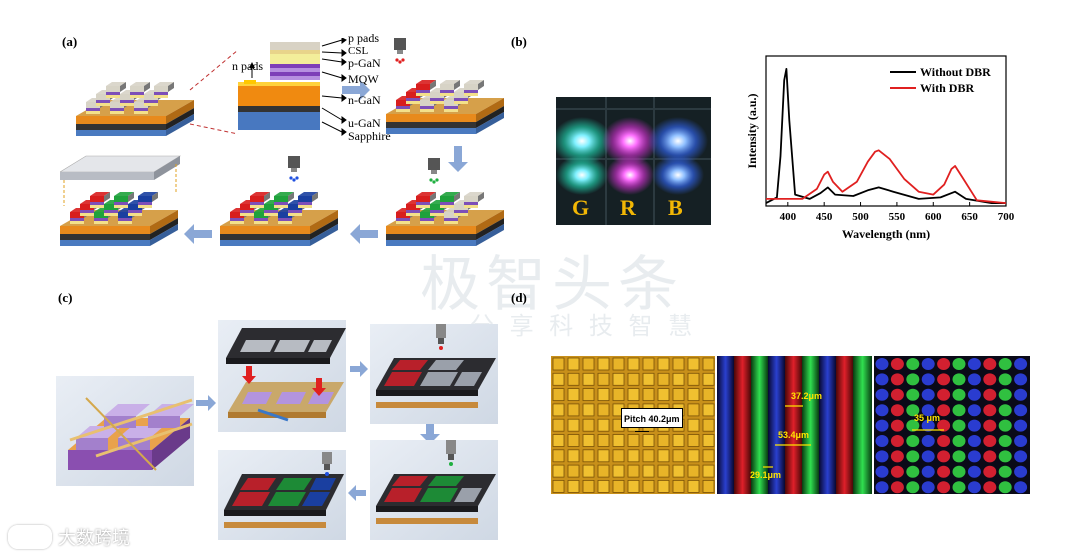 The width and height of the screenshot is (1080, 556). What do you see at coordinates (70, 41) in the screenshot?
I see `panel-a-label: (a)` at bounding box center [70, 41].